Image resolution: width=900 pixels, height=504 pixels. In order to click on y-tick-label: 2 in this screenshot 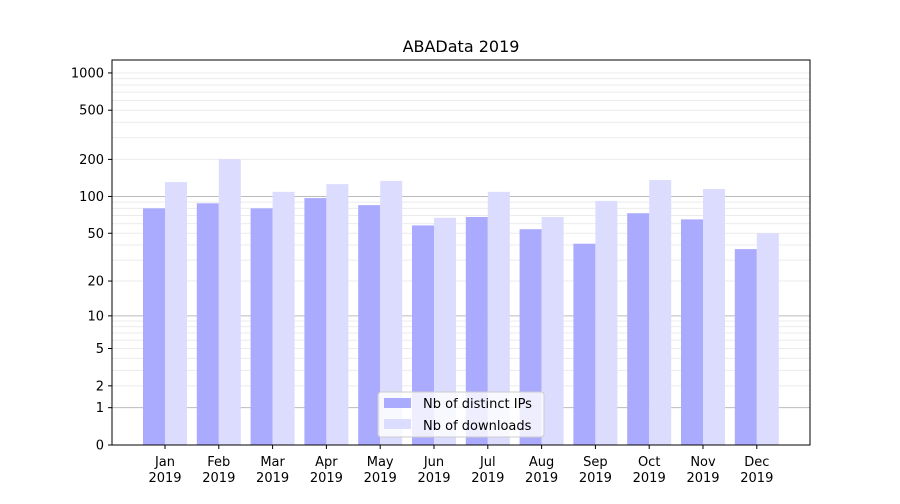, I will do `click(100, 386)`.